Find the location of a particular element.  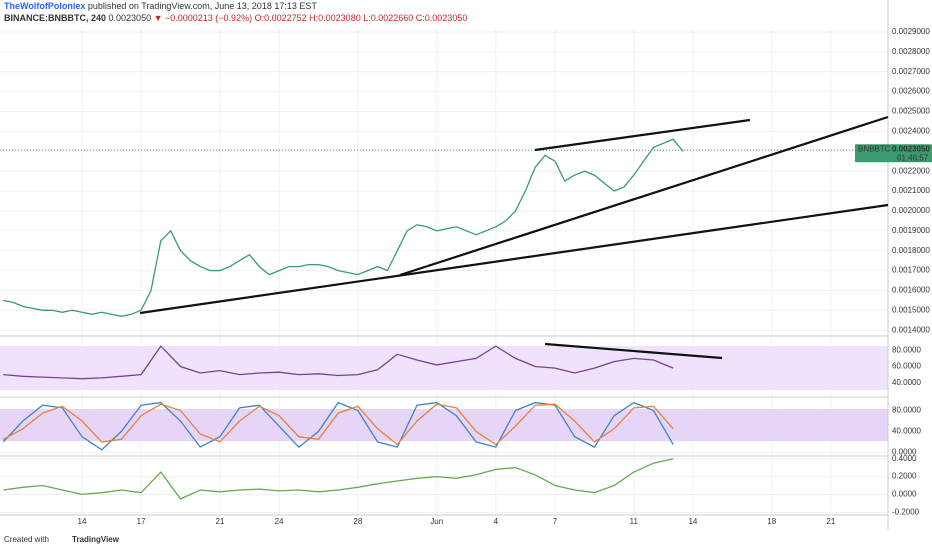

y-tick-label: 0.0016000 is located at coordinates (911, 290).